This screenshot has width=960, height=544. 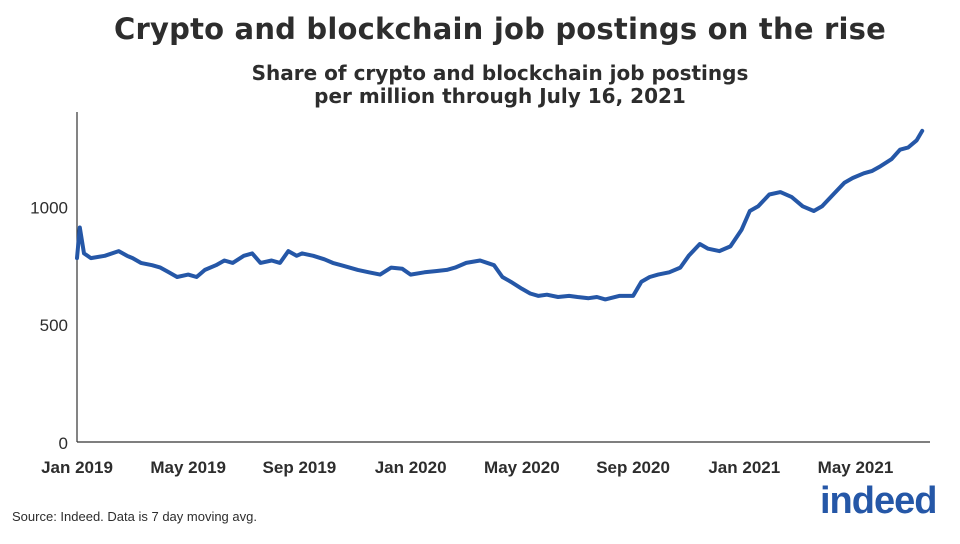 What do you see at coordinates (878, 501) in the screenshot?
I see `indeed-logo: indeed` at bounding box center [878, 501].